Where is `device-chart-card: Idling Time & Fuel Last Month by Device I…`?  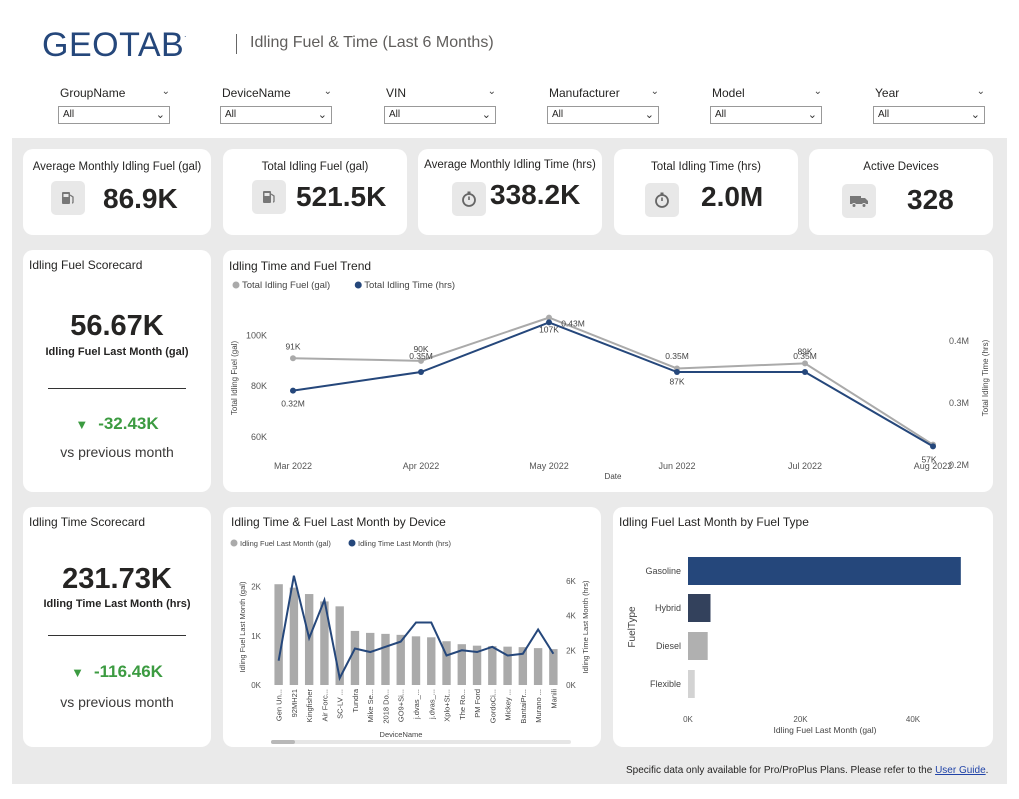
device-chart-card: Idling Time & Fuel Last Month by Device I… is located at coordinates (412, 627).